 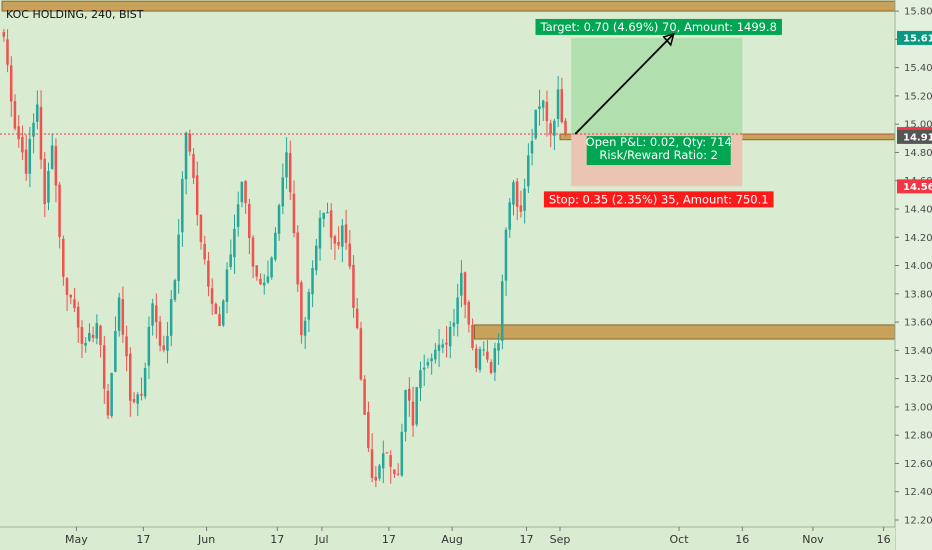 I want to click on y-tick-label: 15.20, so click(x=918, y=96).